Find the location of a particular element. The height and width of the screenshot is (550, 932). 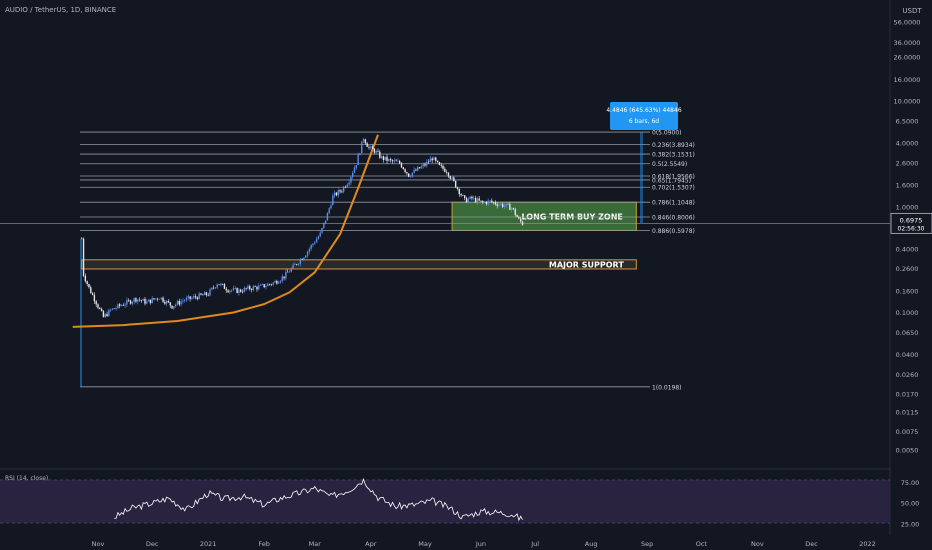

rsi-pane: RSI (14, close) 75.00 50.00 25.00 is located at coordinates (460, 498).